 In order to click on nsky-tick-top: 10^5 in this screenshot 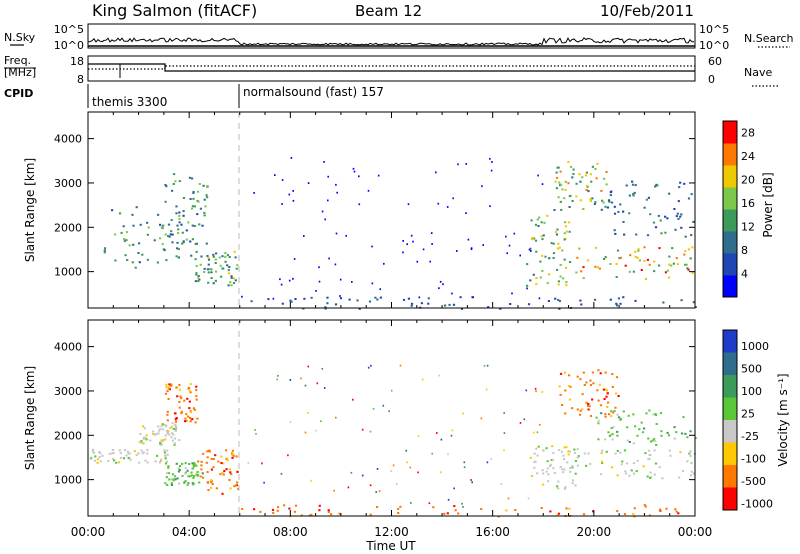, I will do `click(69, 29)`.